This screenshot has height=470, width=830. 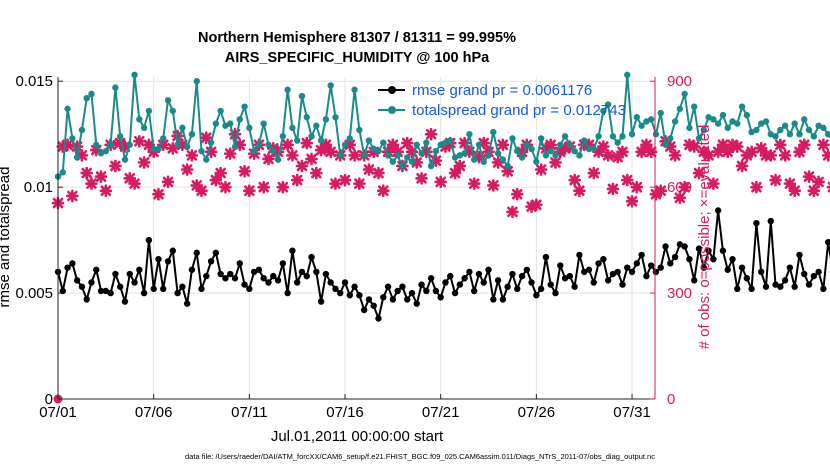 What do you see at coordinates (632, 412) in the screenshot?
I see `x-tick-label: 07/31` at bounding box center [632, 412].